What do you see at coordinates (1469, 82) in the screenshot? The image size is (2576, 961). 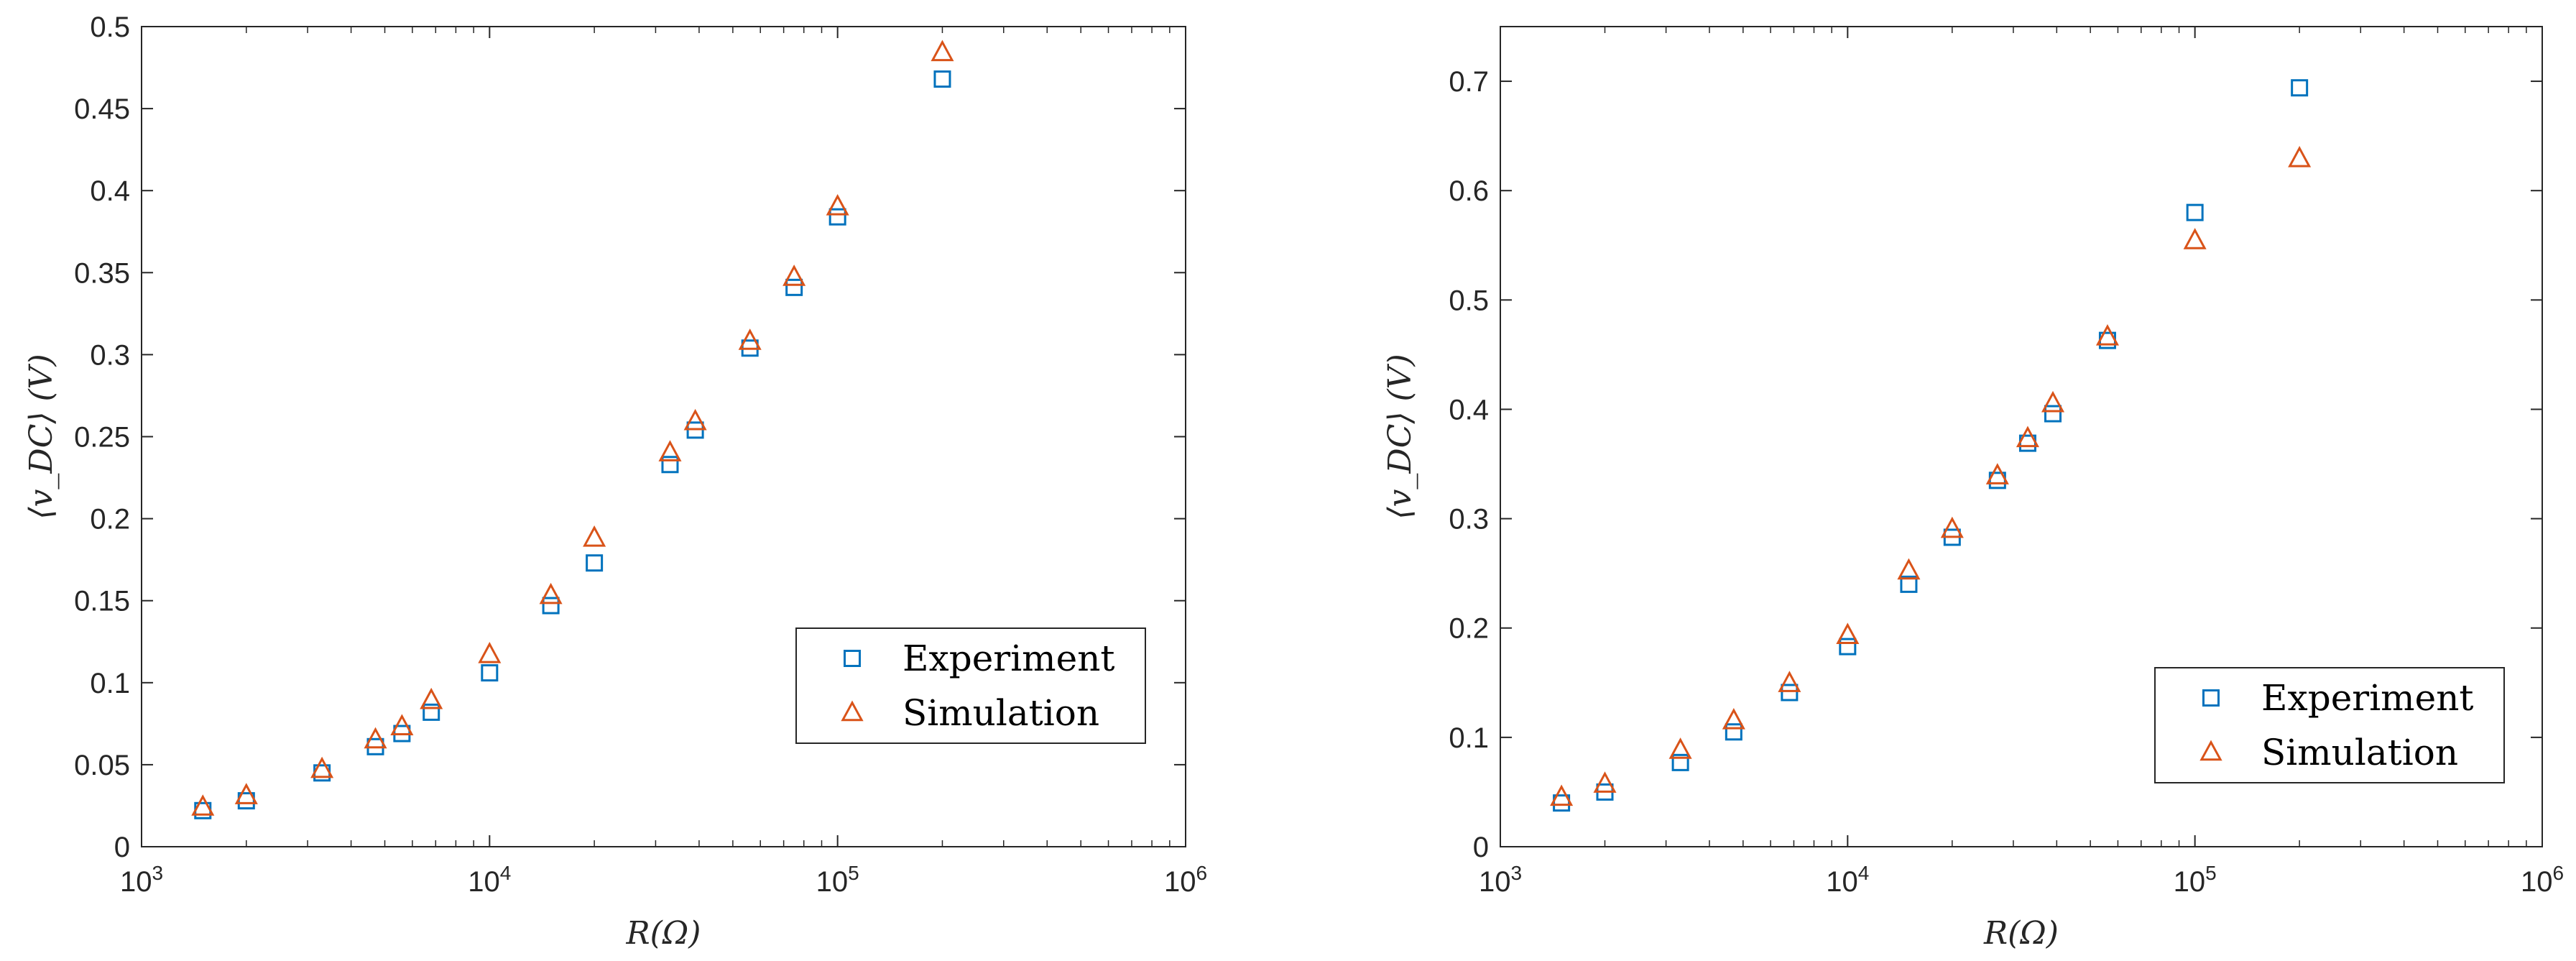 I see `y-tick-label: 0.7` at bounding box center [1469, 82].